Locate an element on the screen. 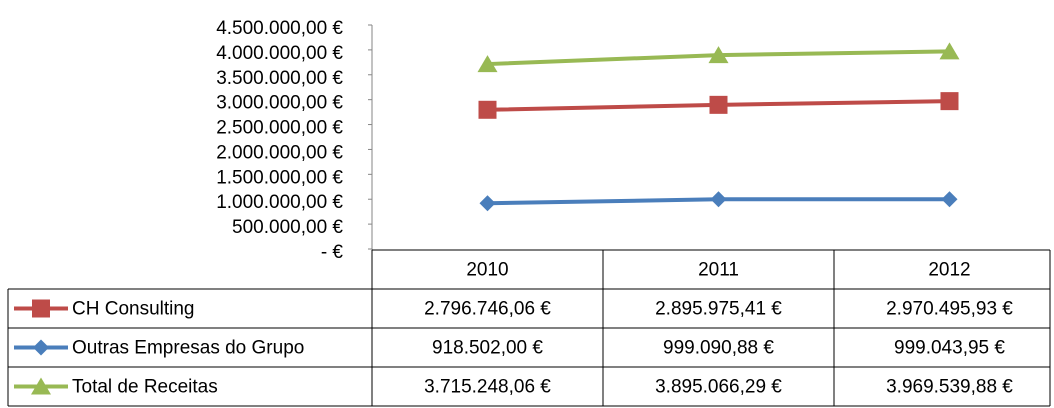 This screenshot has height=408, width=1054. x-tick-label: 2011 is located at coordinates (718, 270).